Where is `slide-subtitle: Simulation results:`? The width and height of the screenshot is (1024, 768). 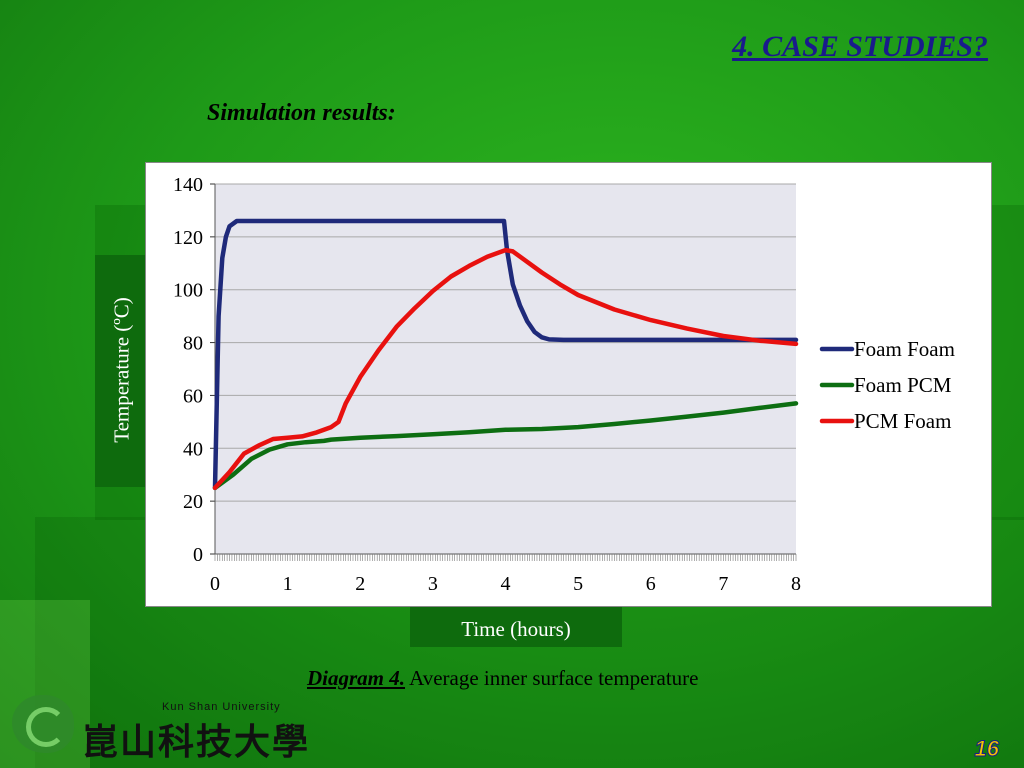
slide-subtitle: Simulation results: is located at coordinates (301, 113).